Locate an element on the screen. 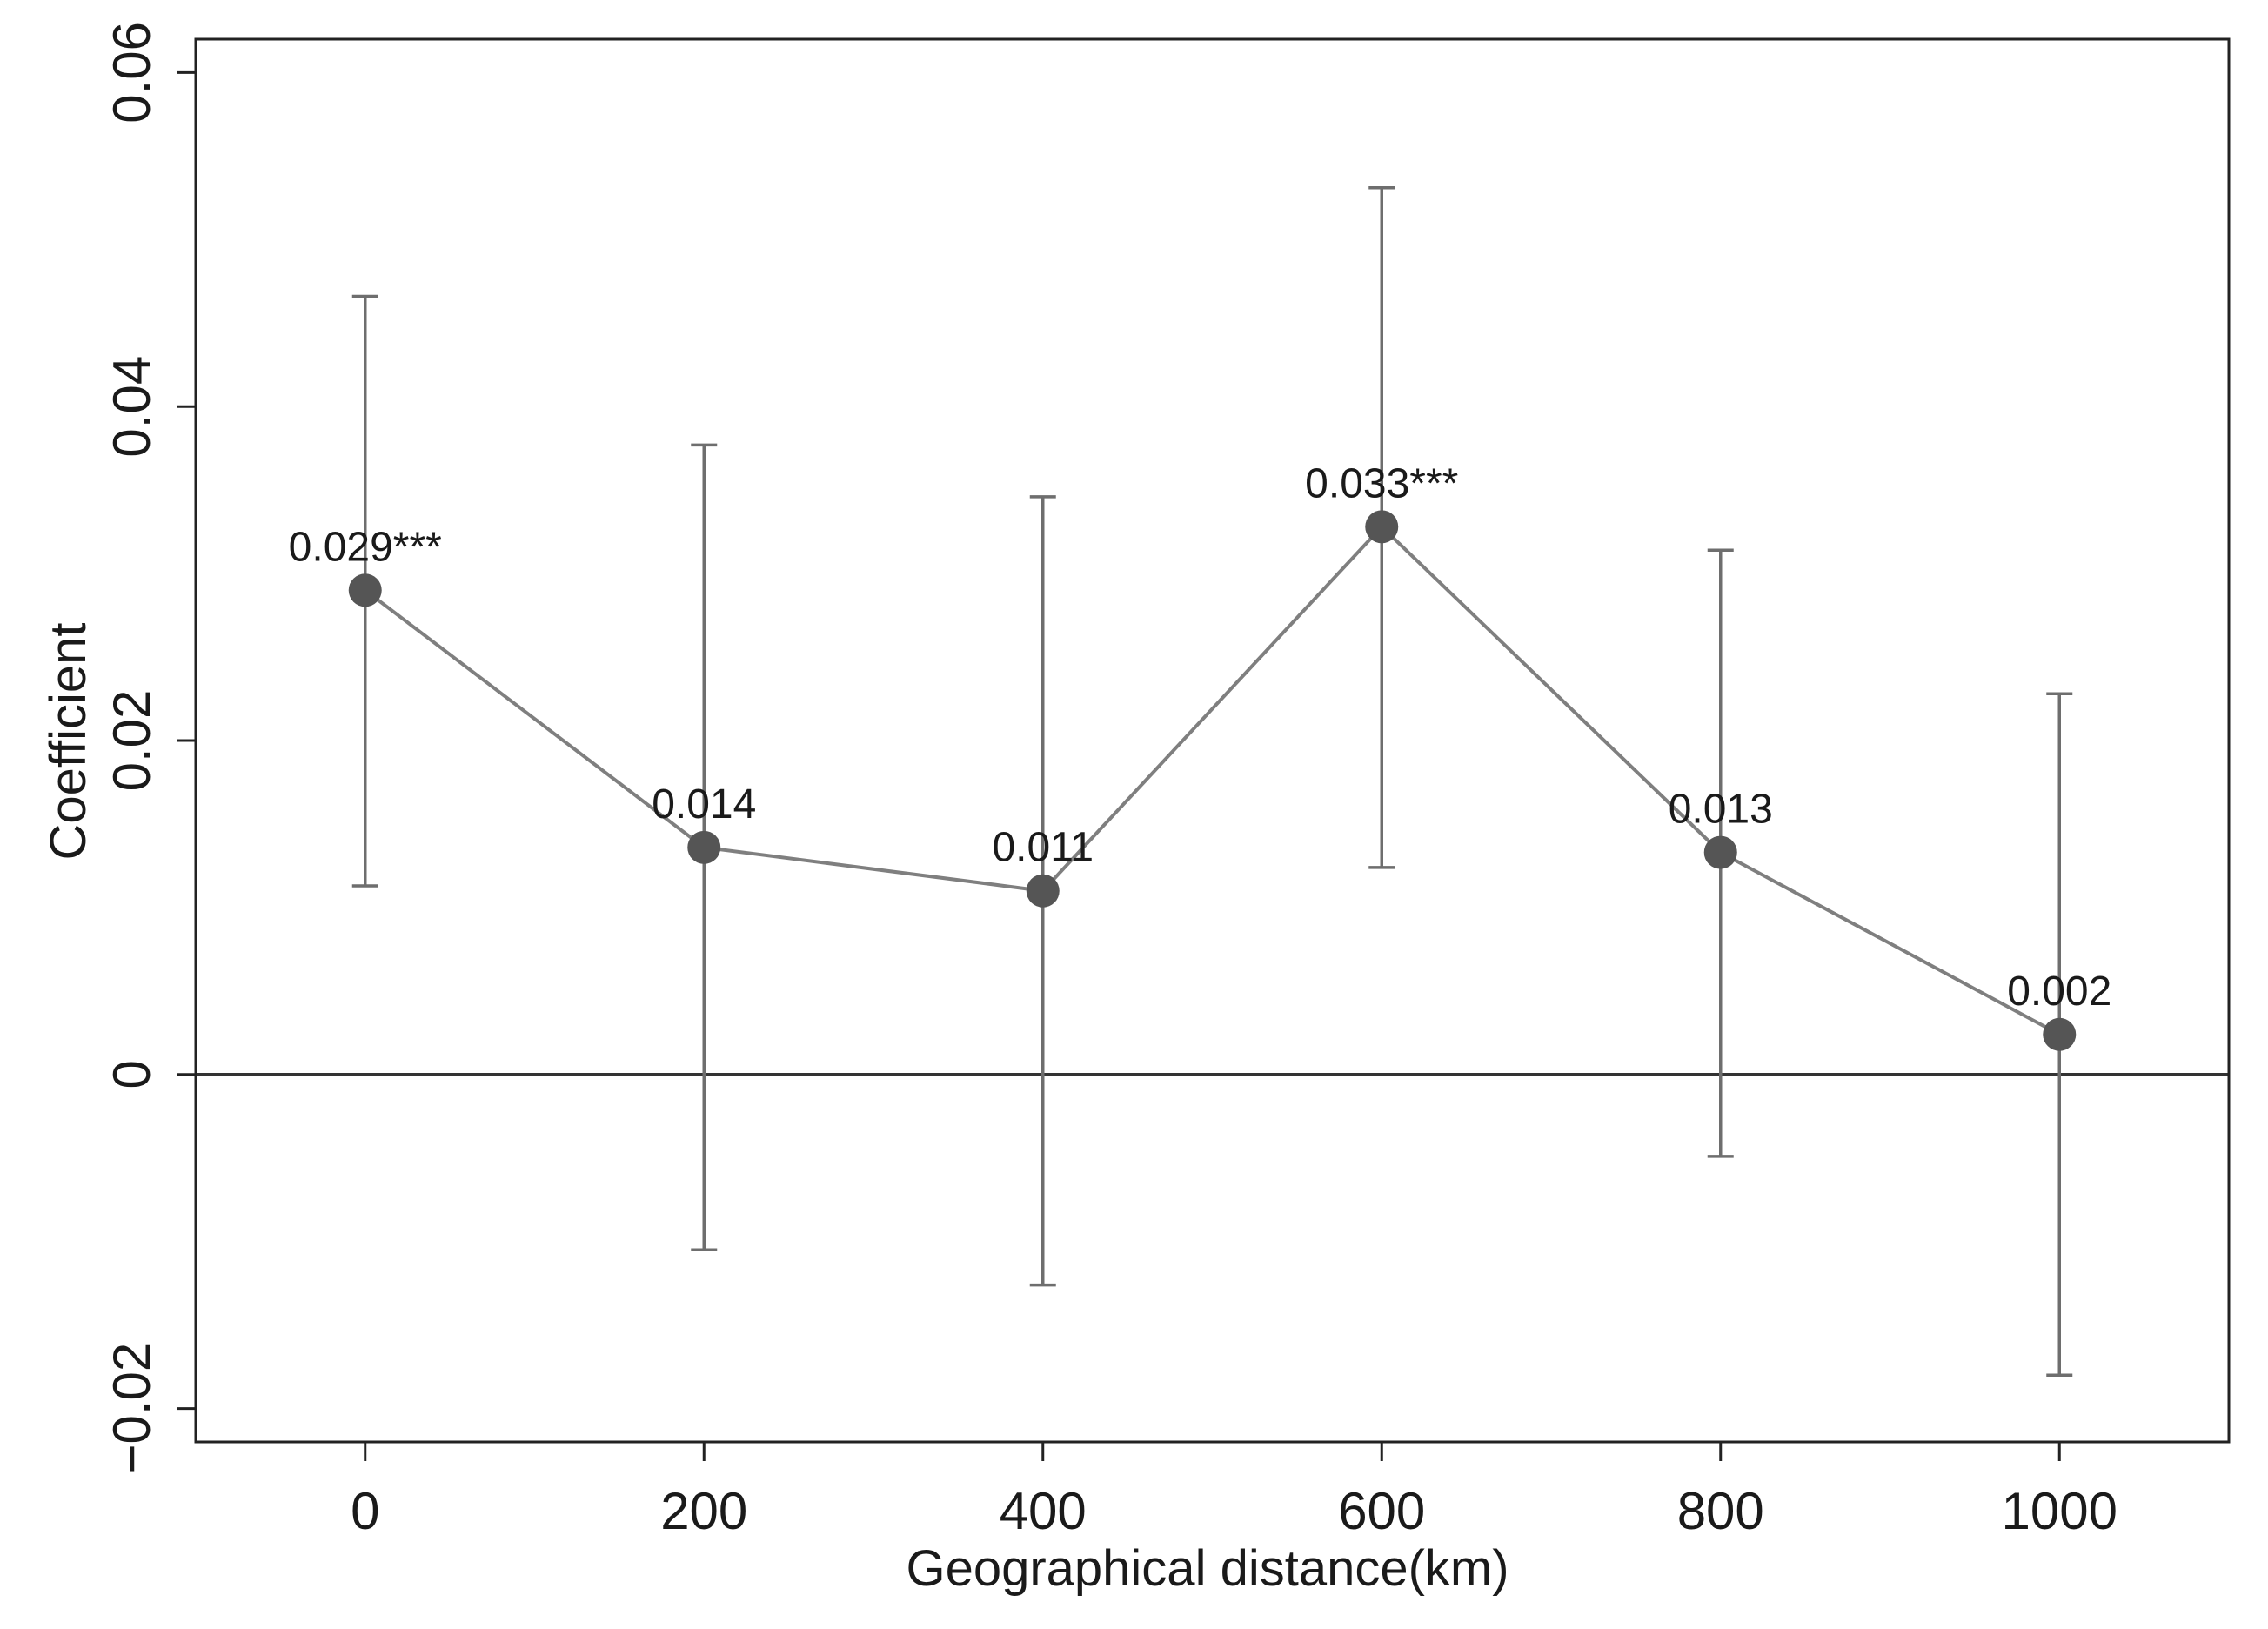 The image size is (2268, 1629). y-tick-label-1: 0 is located at coordinates (132, 1074).